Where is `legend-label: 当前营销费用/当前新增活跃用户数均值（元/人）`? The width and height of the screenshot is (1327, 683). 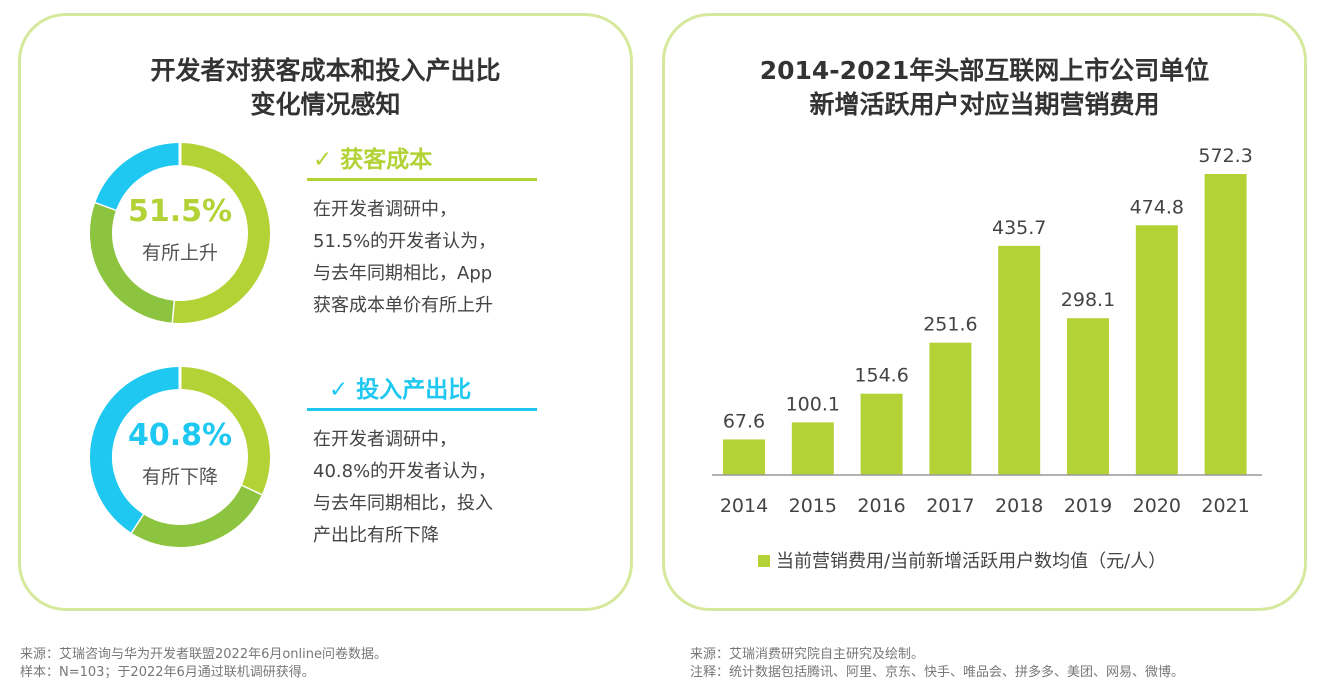
legend-label: 当前营销费用/当前新增活跃用户数均值（元/人） is located at coordinates (971, 561).